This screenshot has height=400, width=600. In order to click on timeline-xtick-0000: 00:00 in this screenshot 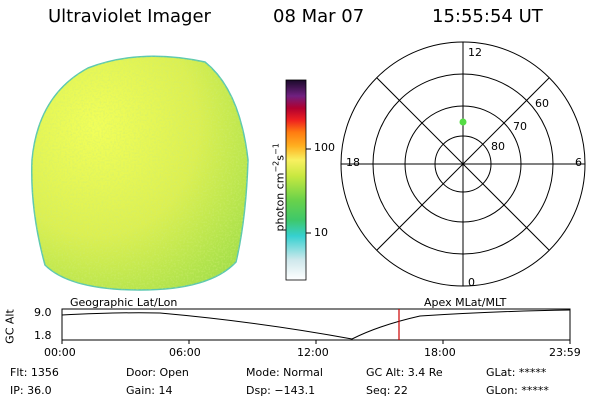, I will do `click(60, 352)`.